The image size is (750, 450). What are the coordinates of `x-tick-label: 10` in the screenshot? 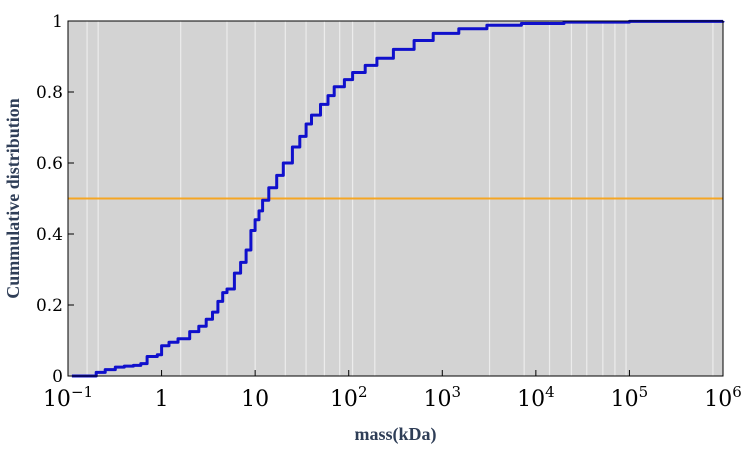 It's located at (255, 399).